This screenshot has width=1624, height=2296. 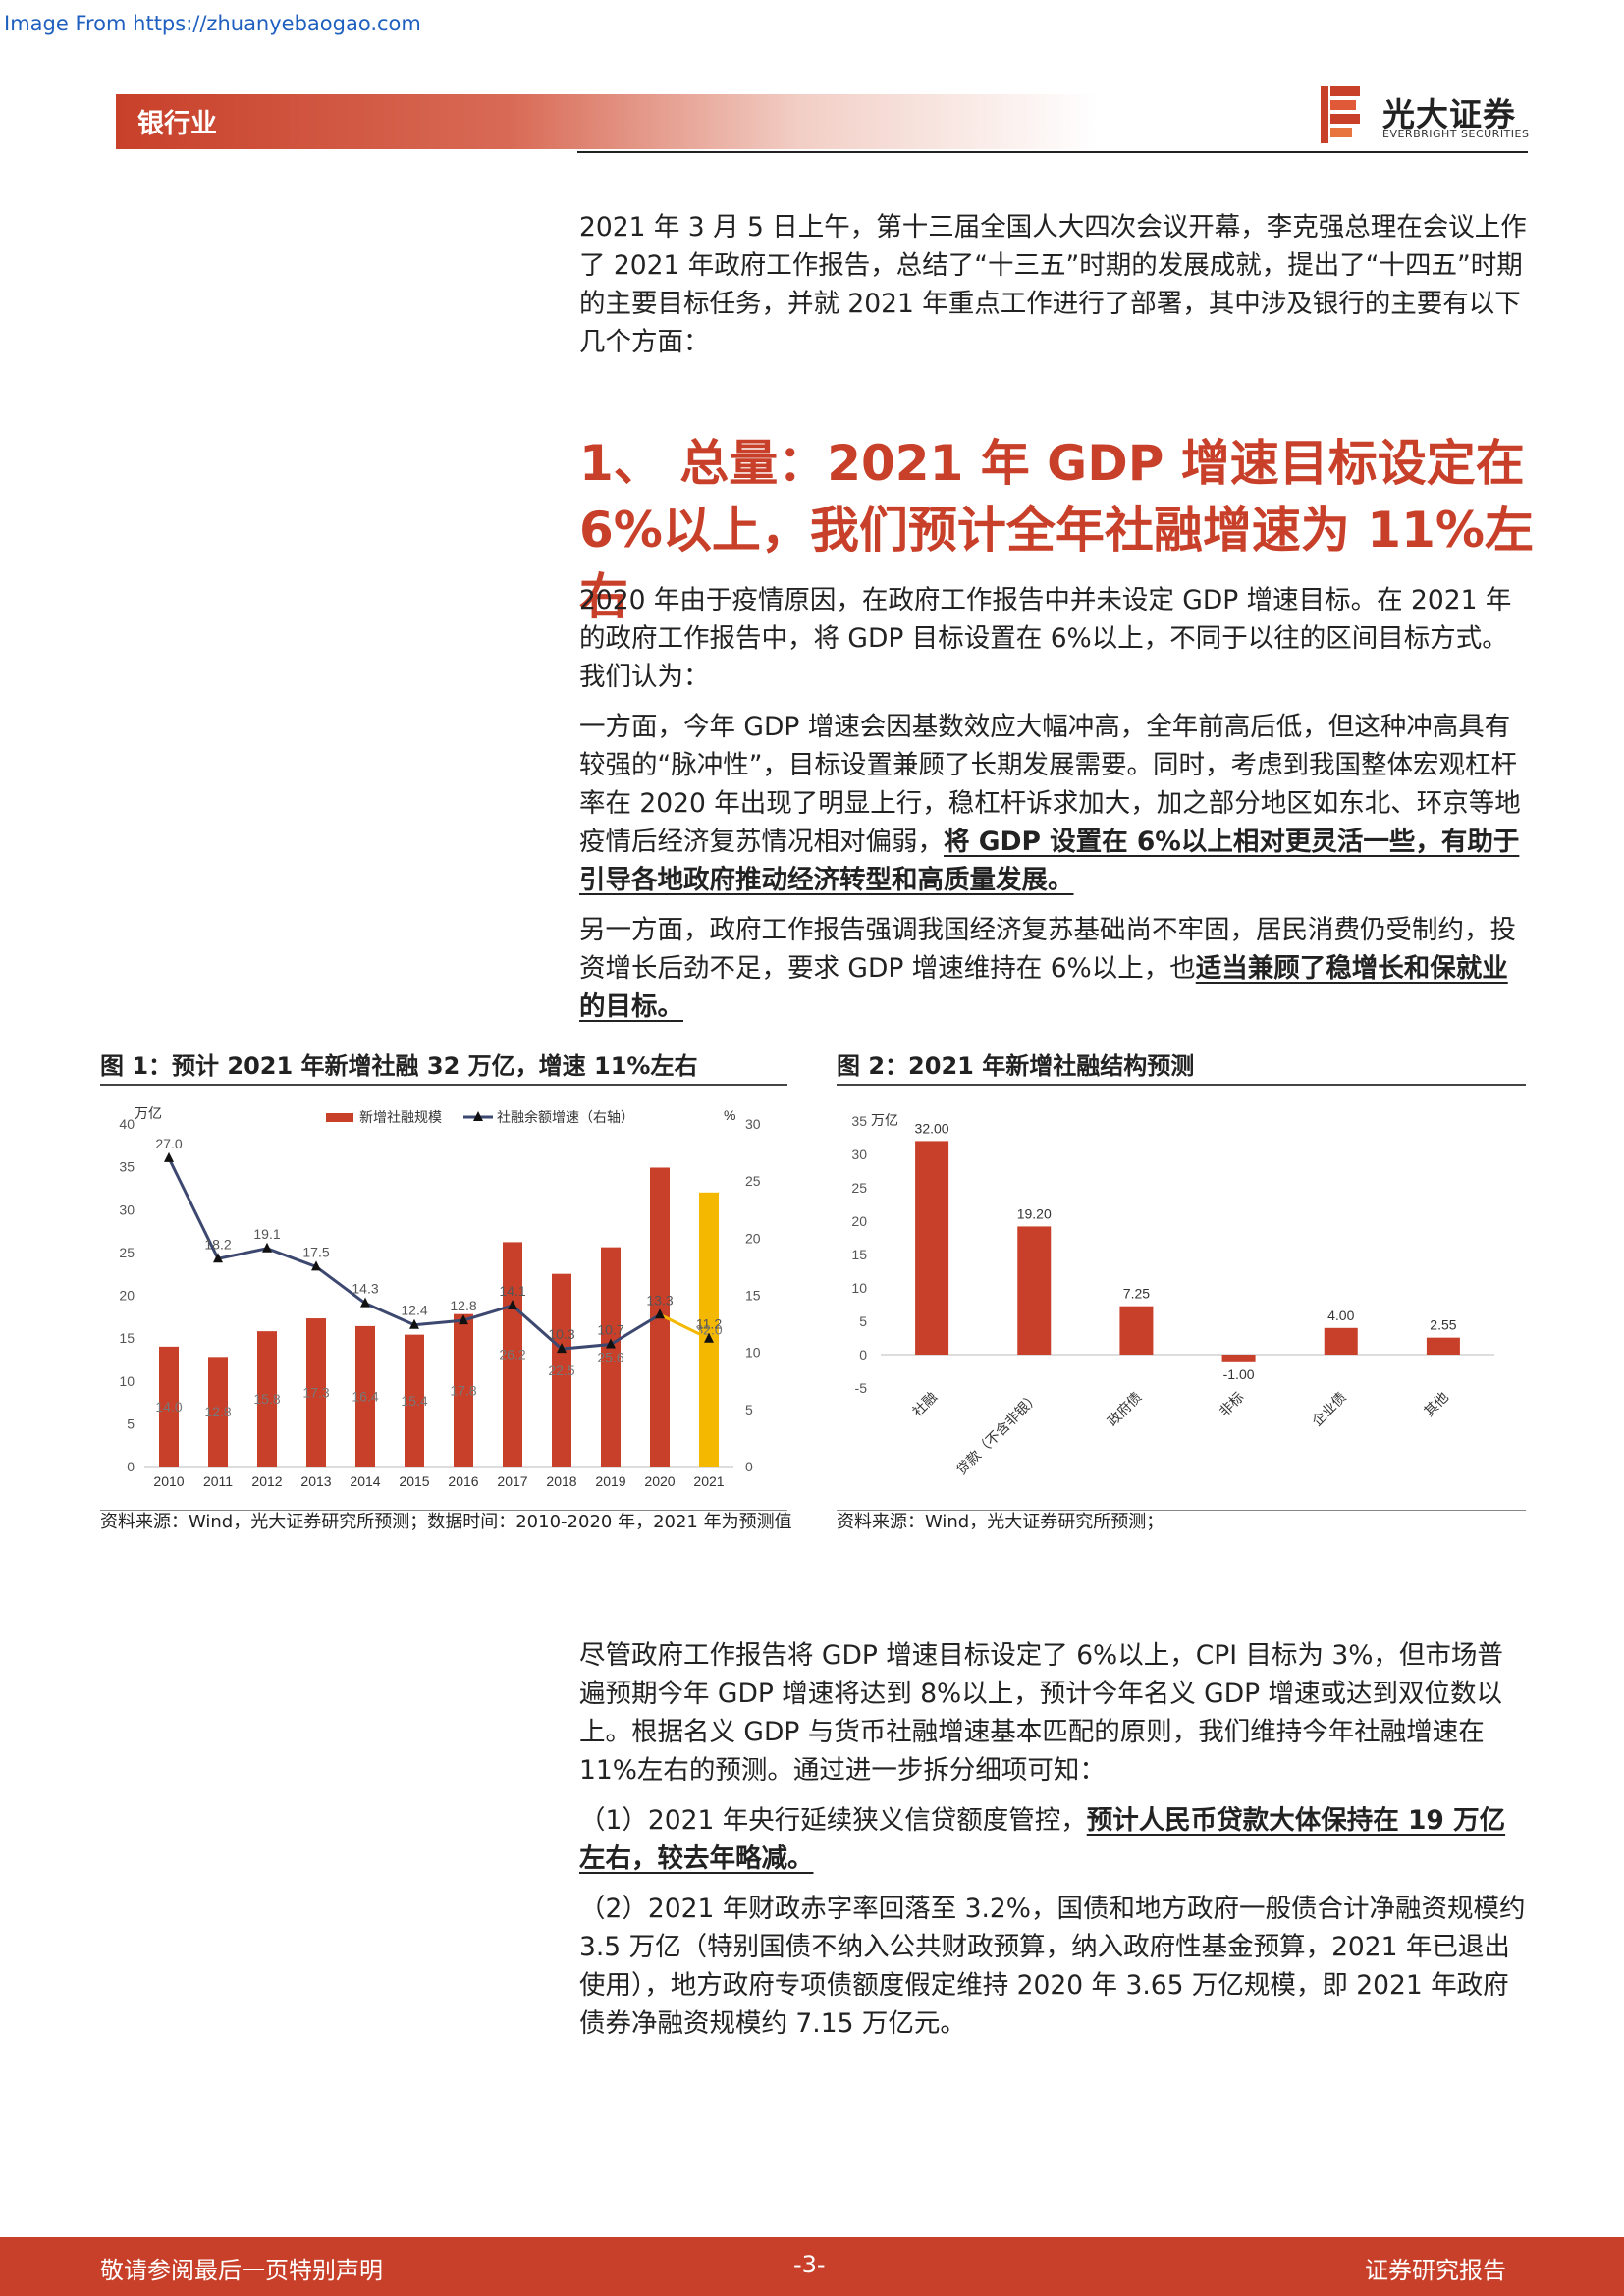 I want to click on growth-value-label: 10.3, so click(x=561, y=1334).